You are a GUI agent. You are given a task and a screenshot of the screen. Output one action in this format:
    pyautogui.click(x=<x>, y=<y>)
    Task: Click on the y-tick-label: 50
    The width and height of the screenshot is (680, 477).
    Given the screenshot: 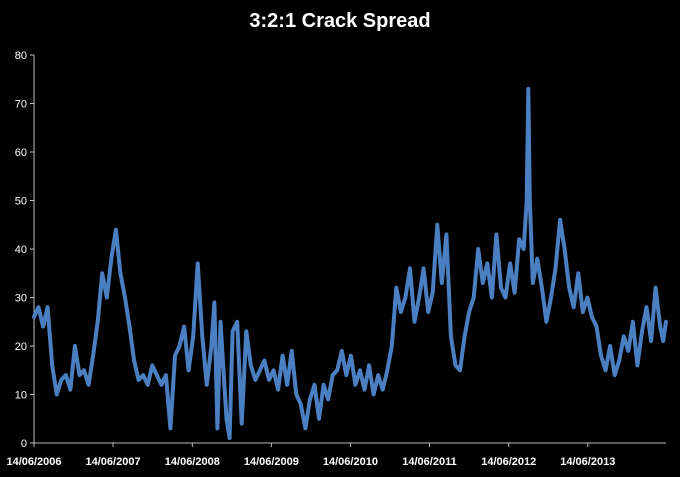 What is the action you would take?
    pyautogui.click(x=21, y=202)
    